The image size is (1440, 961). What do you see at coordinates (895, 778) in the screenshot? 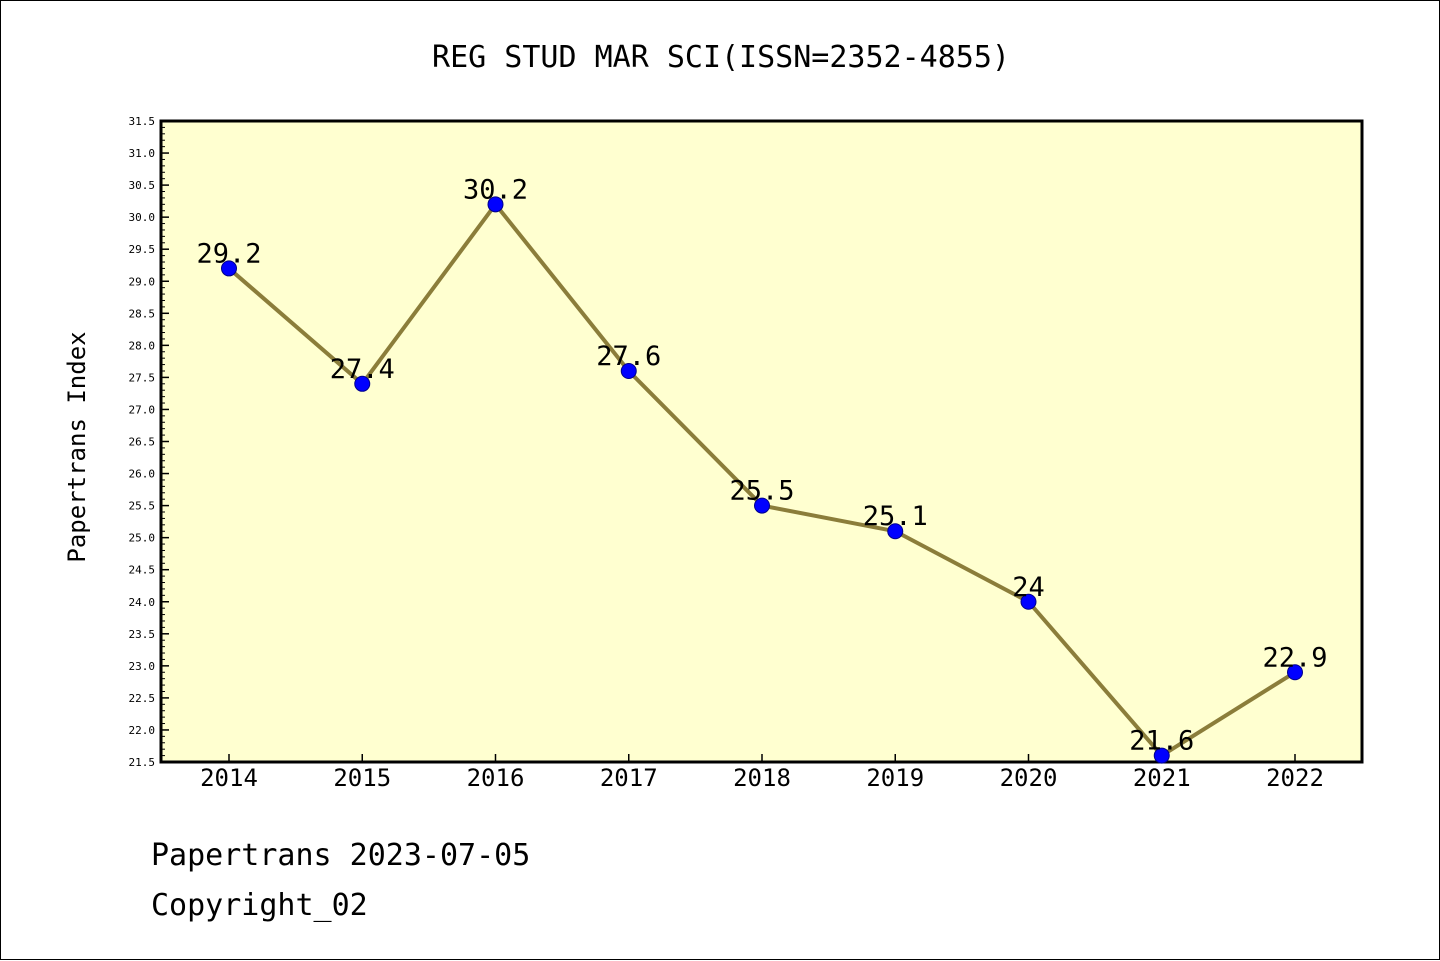
I see `x-tick-label: 2019` at bounding box center [895, 778].